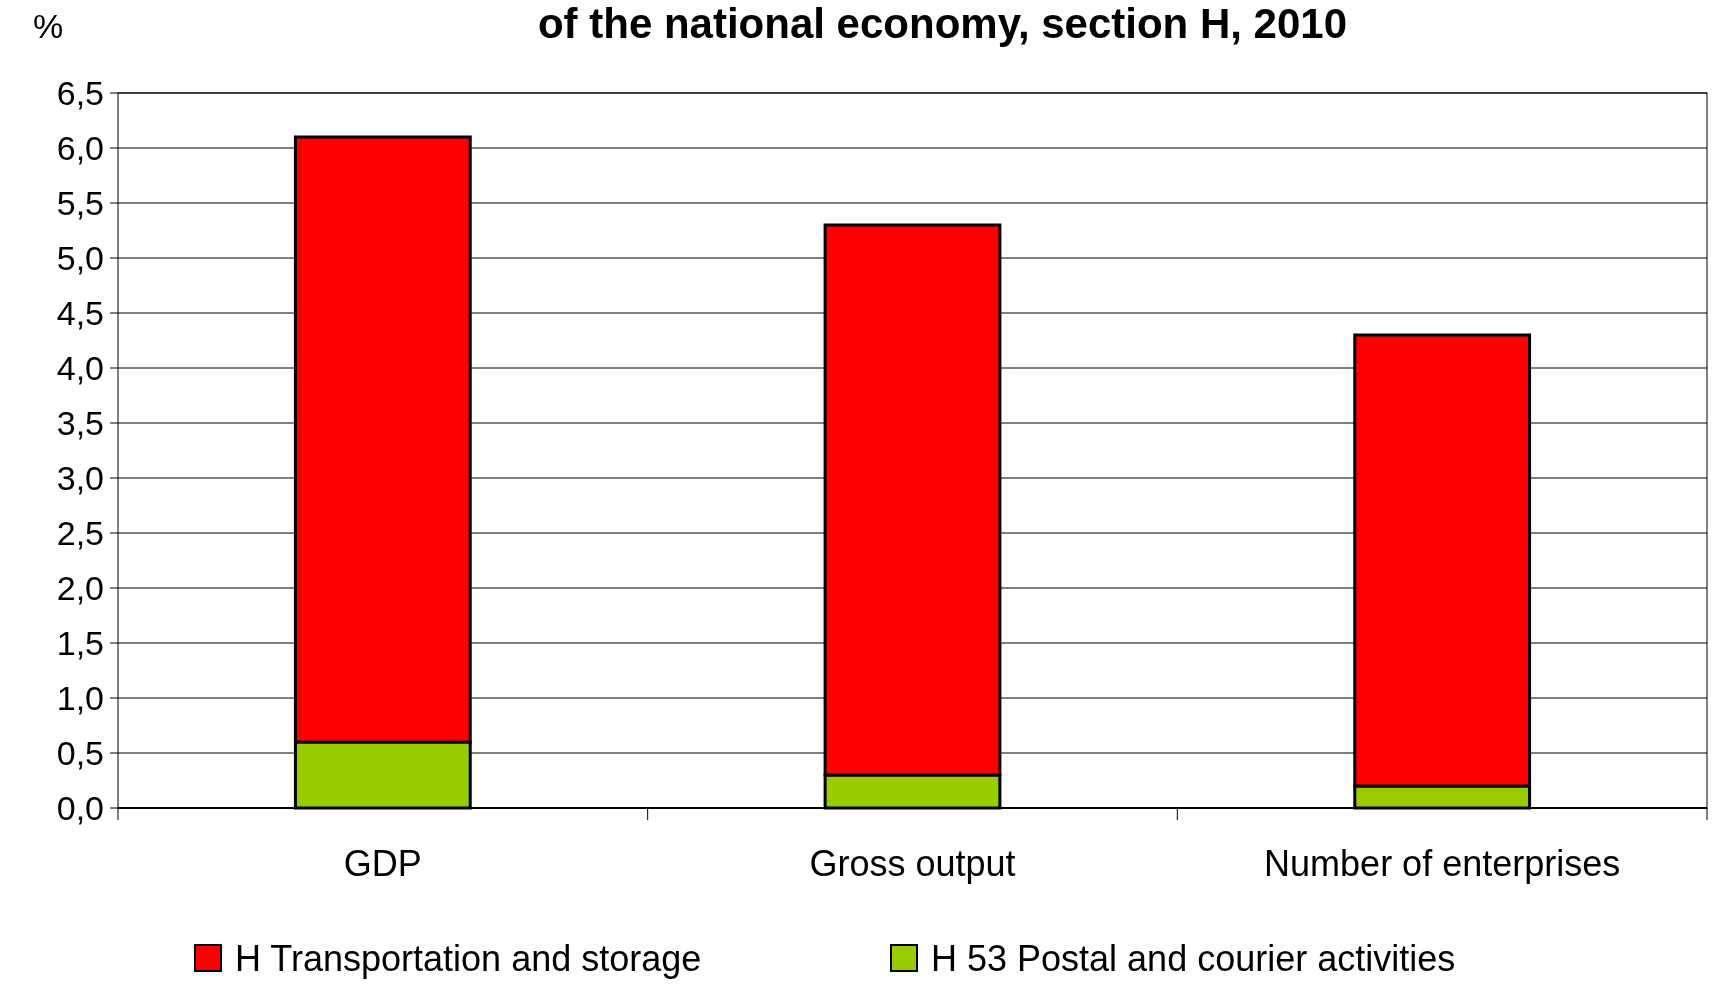 The width and height of the screenshot is (1729, 990). What do you see at coordinates (382, 863) in the screenshot?
I see `x-tick-label: GDP` at bounding box center [382, 863].